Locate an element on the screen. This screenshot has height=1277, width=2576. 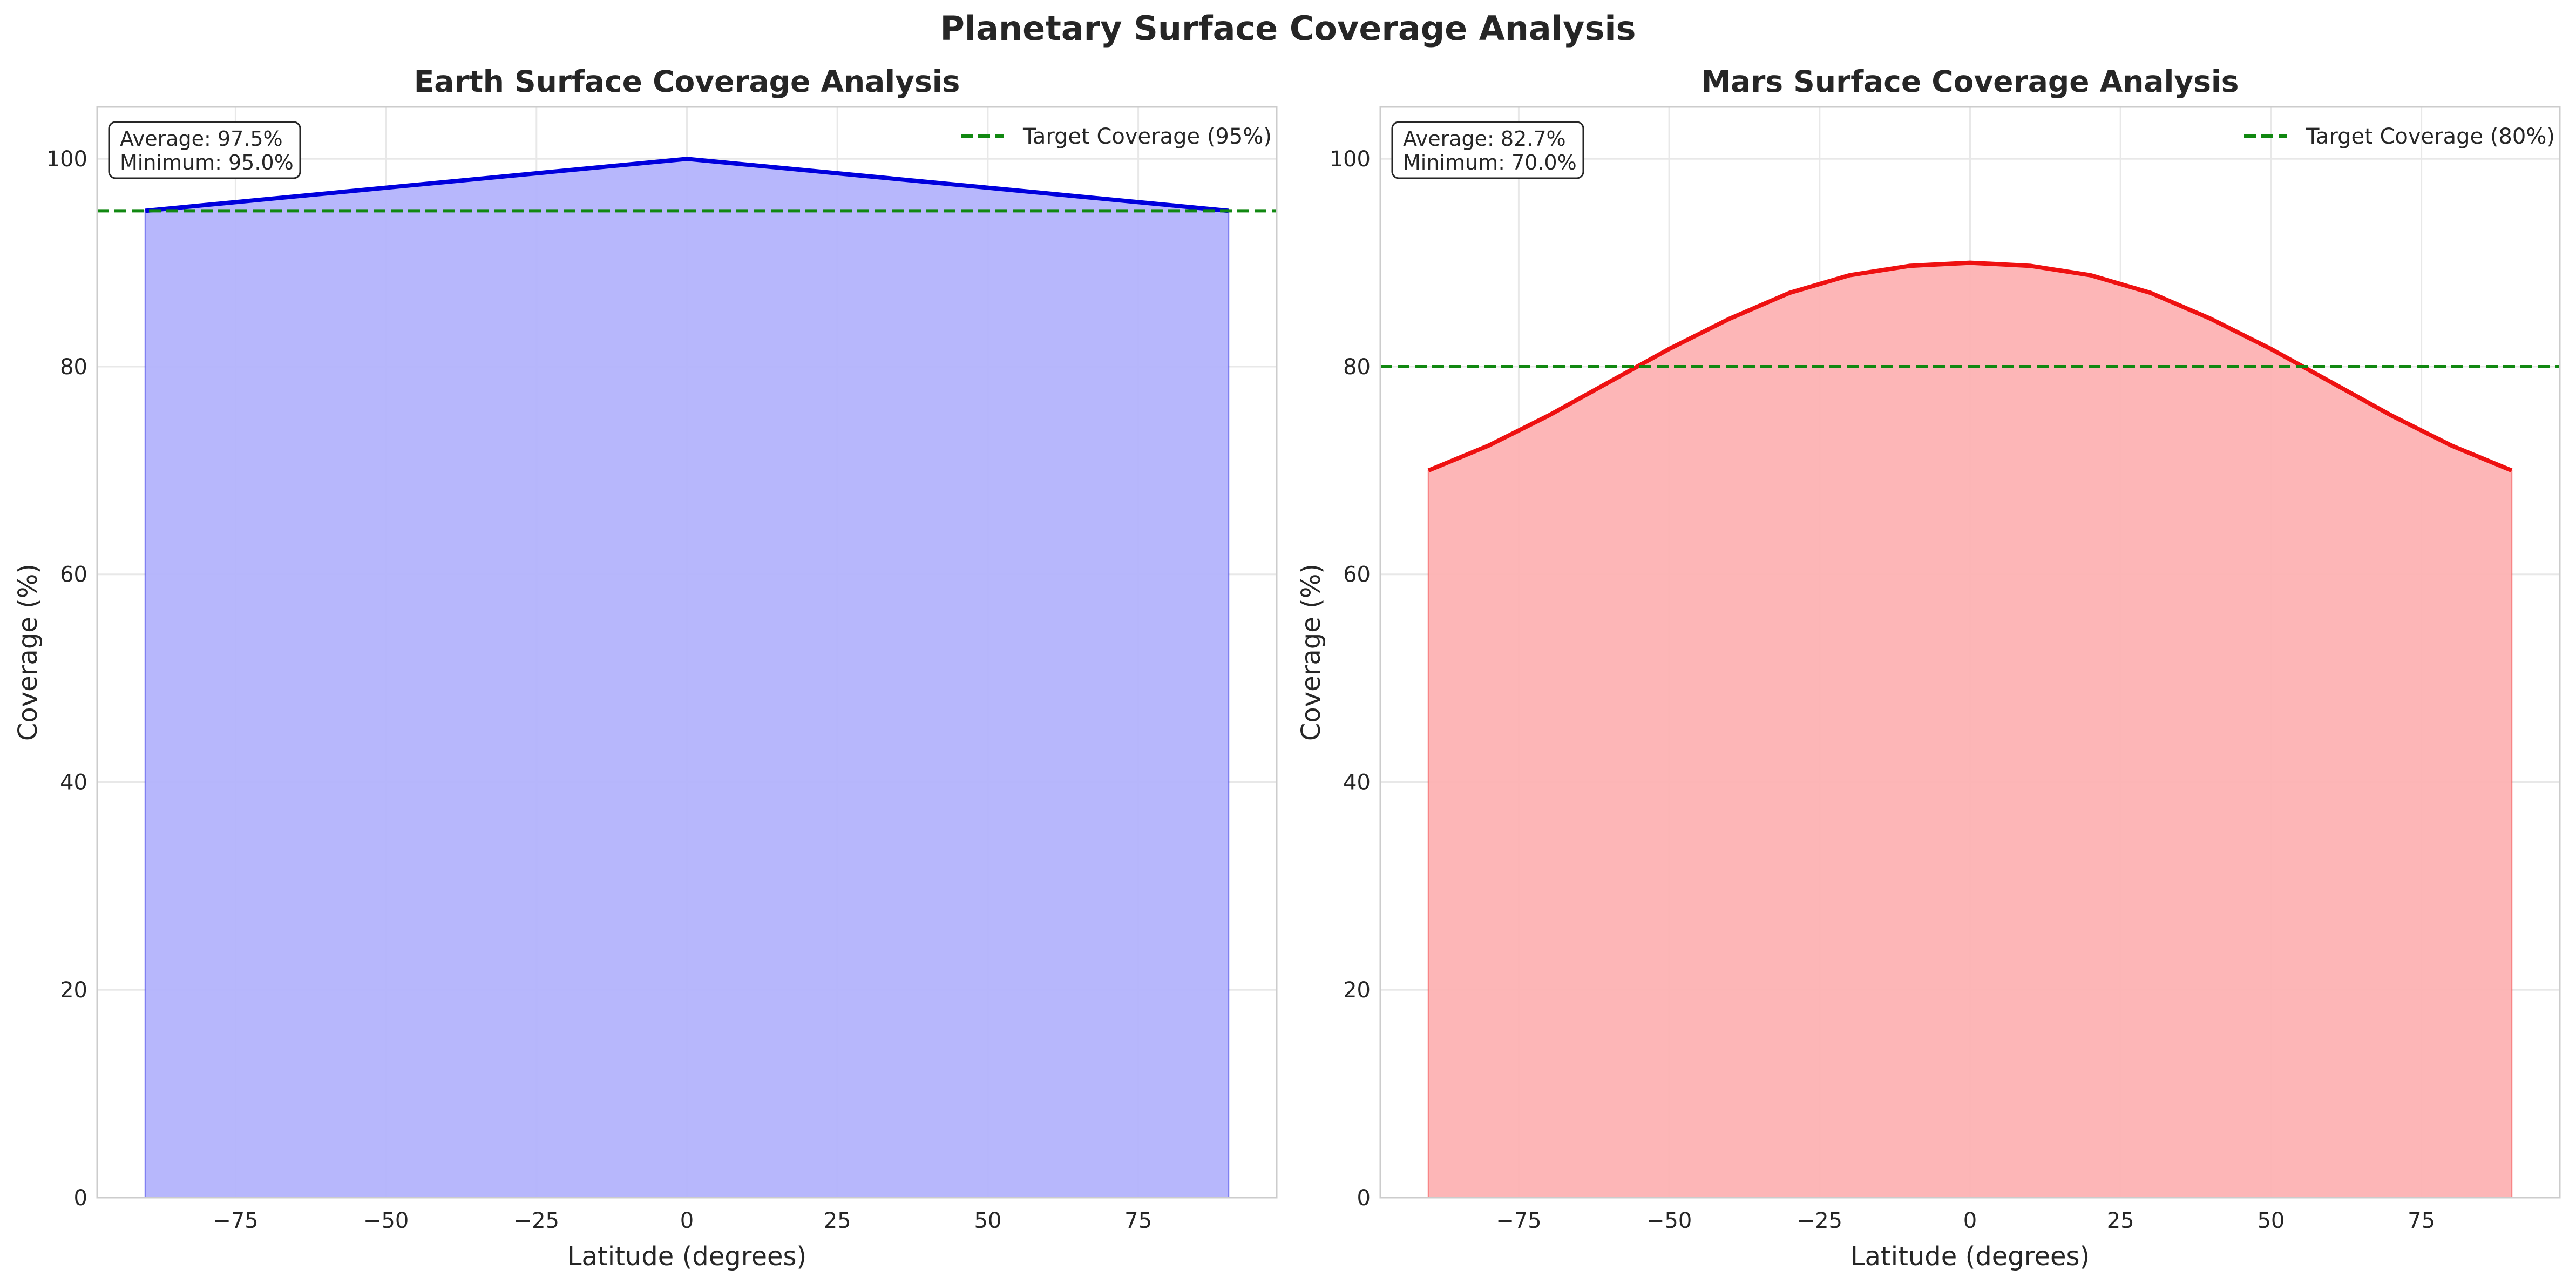
stats-minimum: Minimum: 70.0% is located at coordinates (1490, 162).